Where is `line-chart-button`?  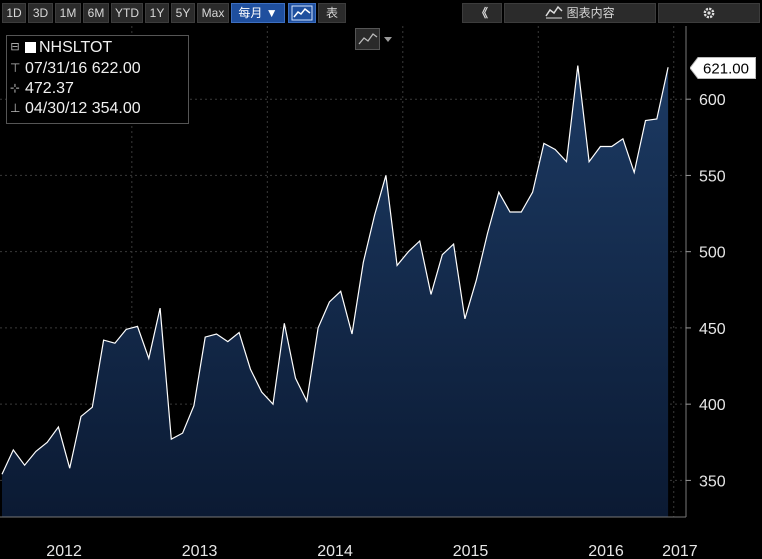 line-chart-button is located at coordinates (302, 13).